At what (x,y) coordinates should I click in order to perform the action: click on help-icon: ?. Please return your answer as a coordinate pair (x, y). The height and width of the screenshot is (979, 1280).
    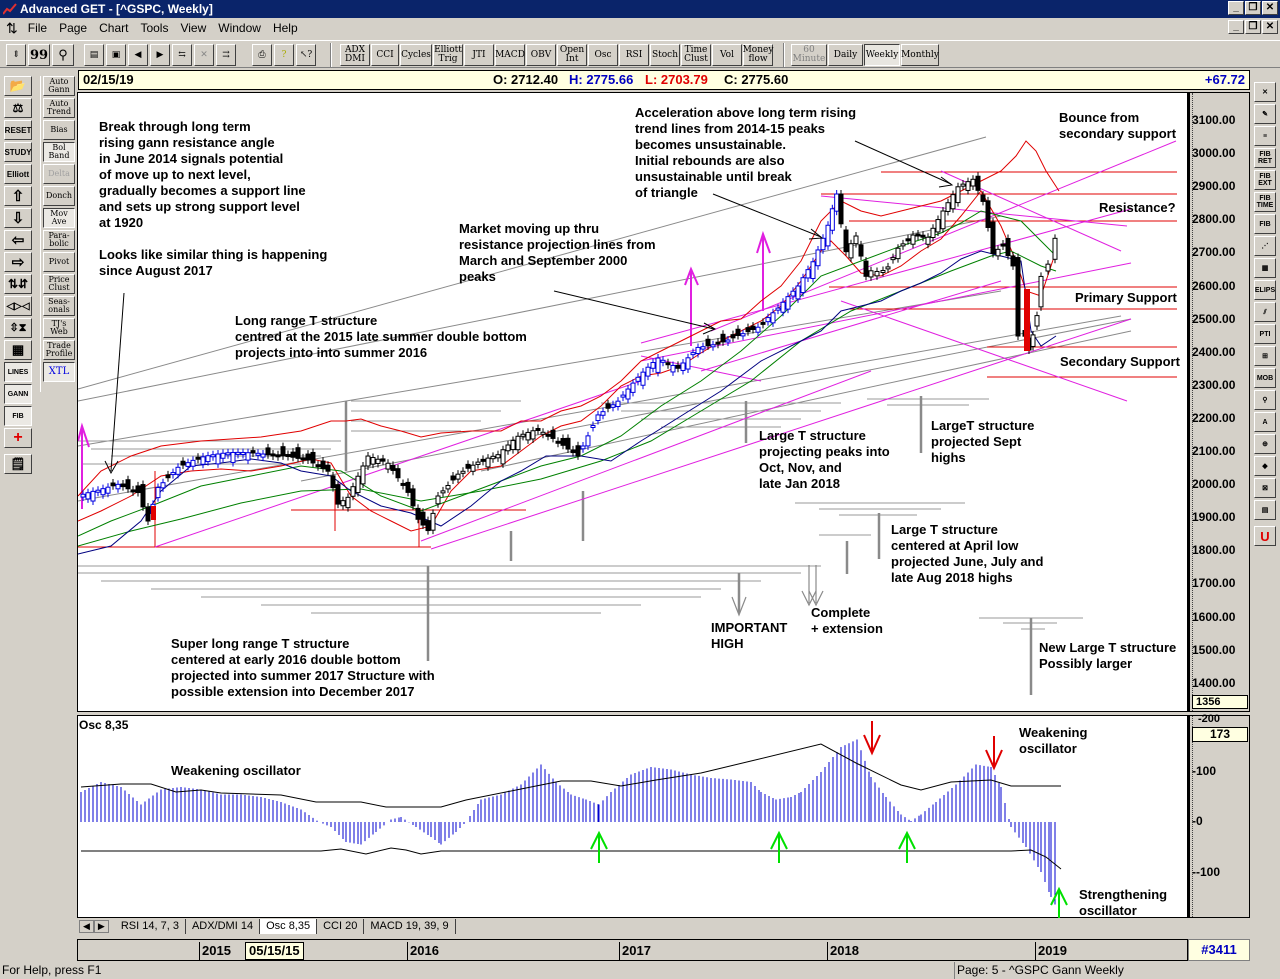
    Looking at the image, I should click on (284, 55).